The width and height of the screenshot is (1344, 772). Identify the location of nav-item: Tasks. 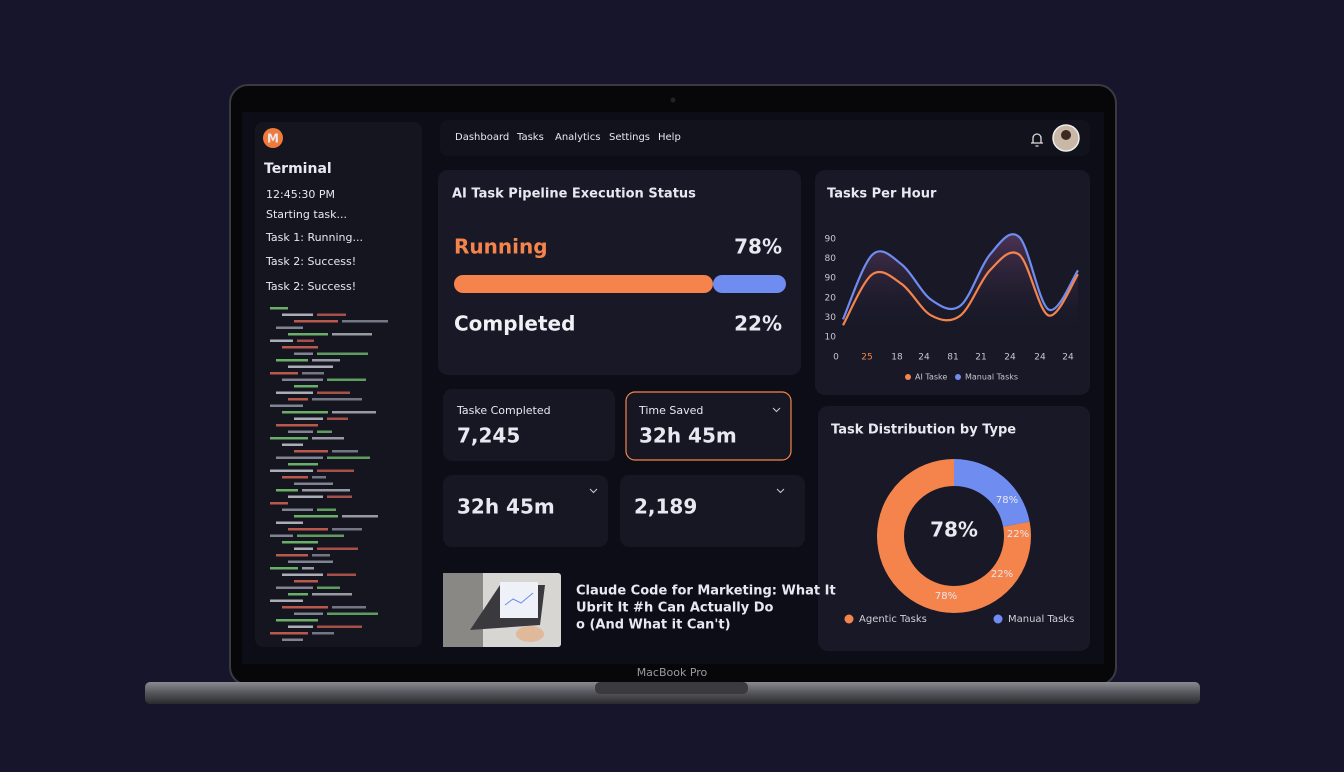
(530, 137).